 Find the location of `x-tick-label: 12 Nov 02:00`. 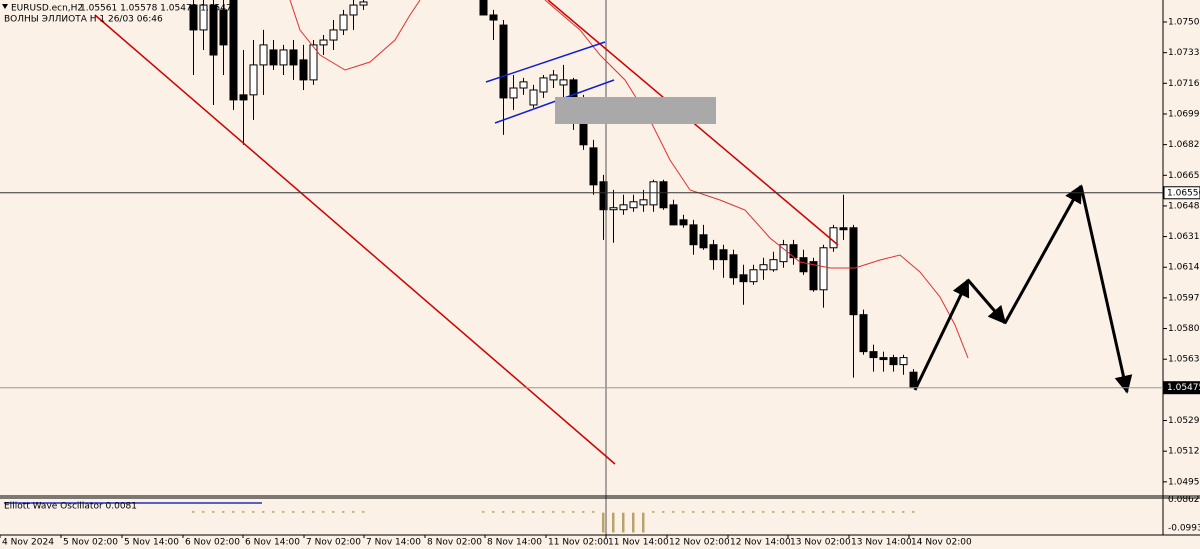

x-tick-label: 12 Nov 02:00 is located at coordinates (699, 543).